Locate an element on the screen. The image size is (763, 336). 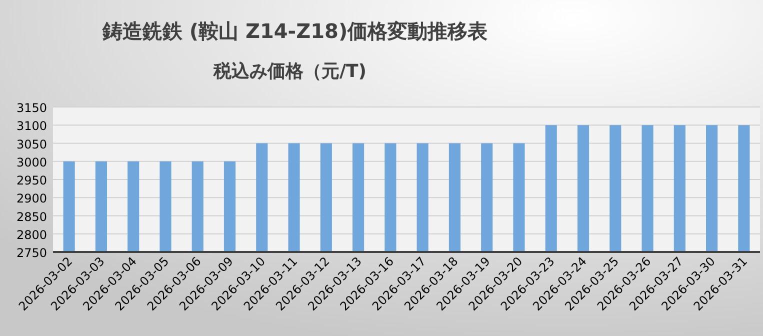
y-tick-label: 2850 is located at coordinates (31, 217).